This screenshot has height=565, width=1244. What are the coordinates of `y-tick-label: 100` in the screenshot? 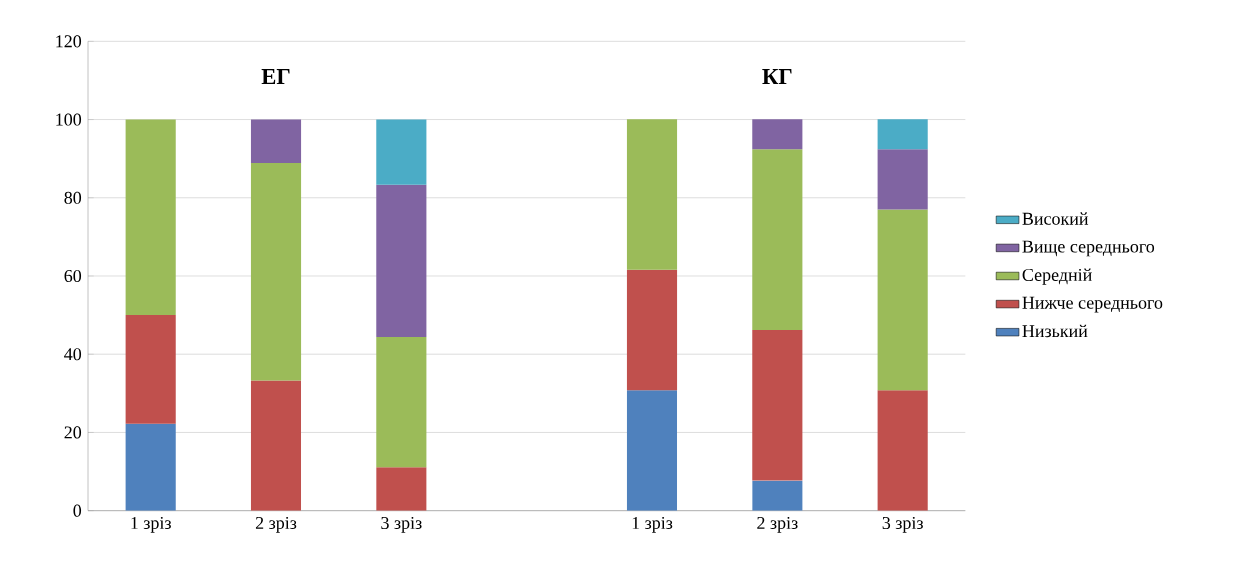 It's located at (69, 119).